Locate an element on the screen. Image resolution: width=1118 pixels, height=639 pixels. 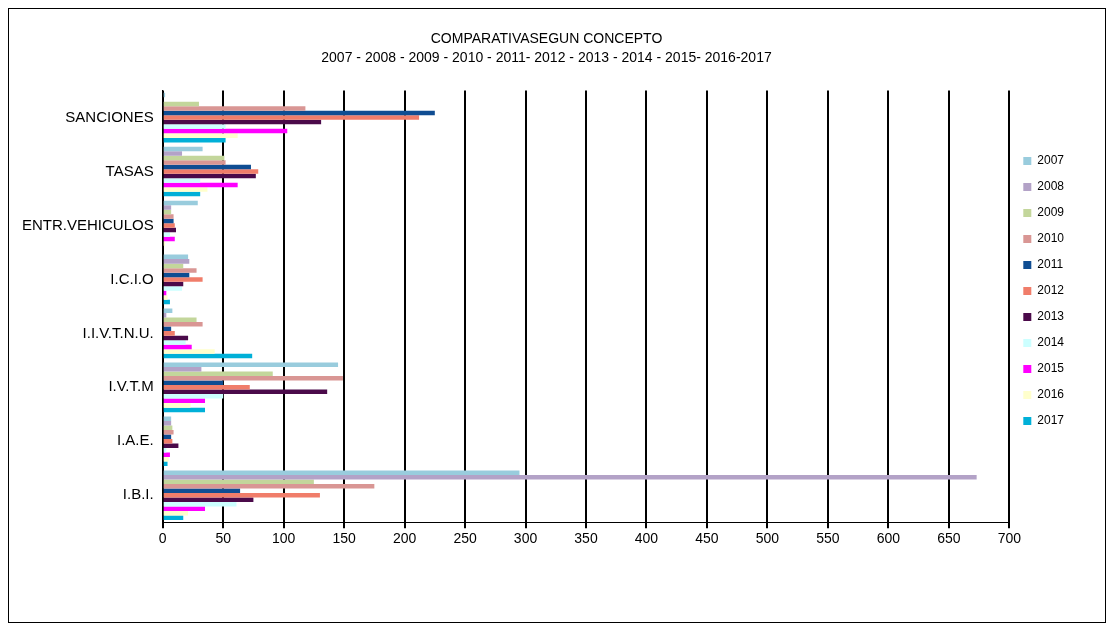
x-tick-label: 350 is located at coordinates (586, 538).